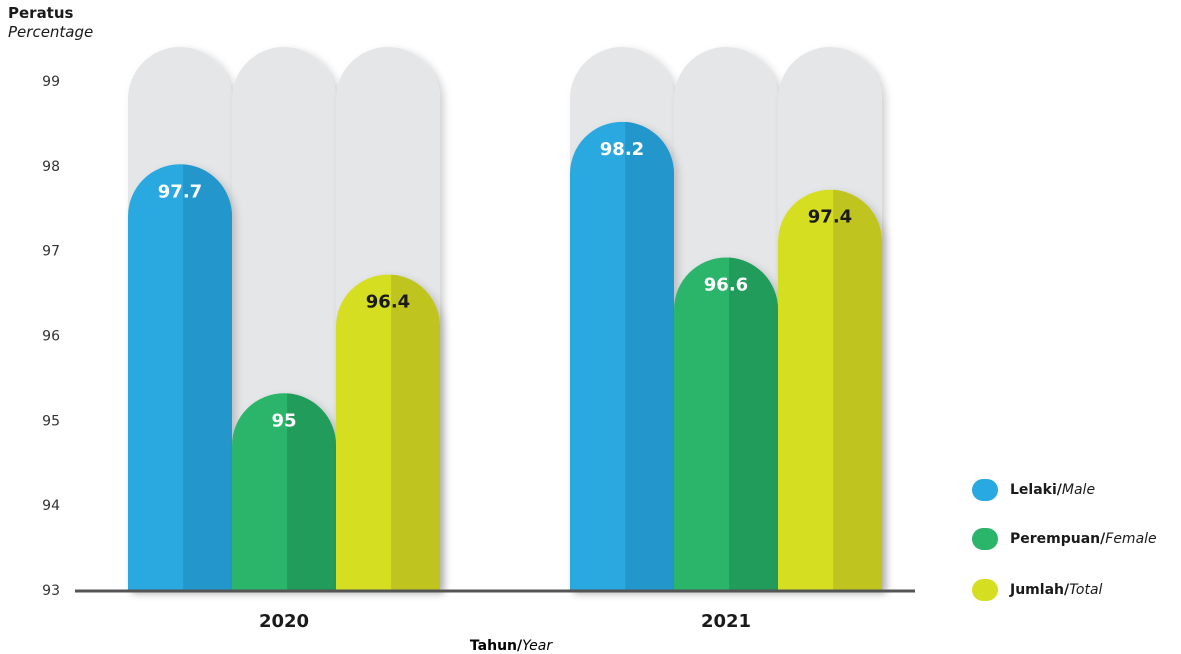 The width and height of the screenshot is (1181, 654). I want to click on legend-swatch-male, so click(985, 490).